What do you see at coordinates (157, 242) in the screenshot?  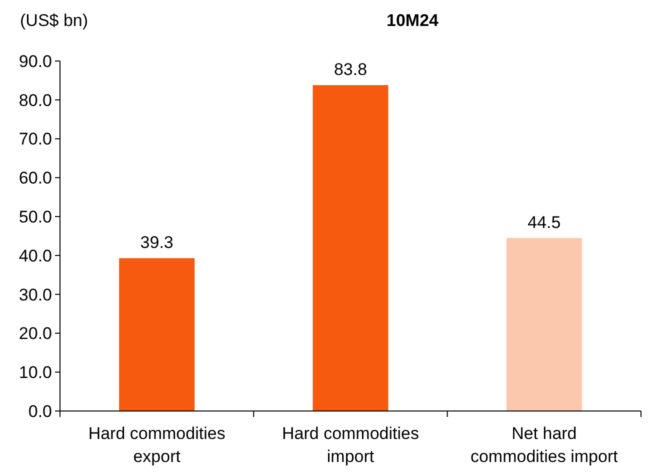 I see `data-label: 39.3` at bounding box center [157, 242].